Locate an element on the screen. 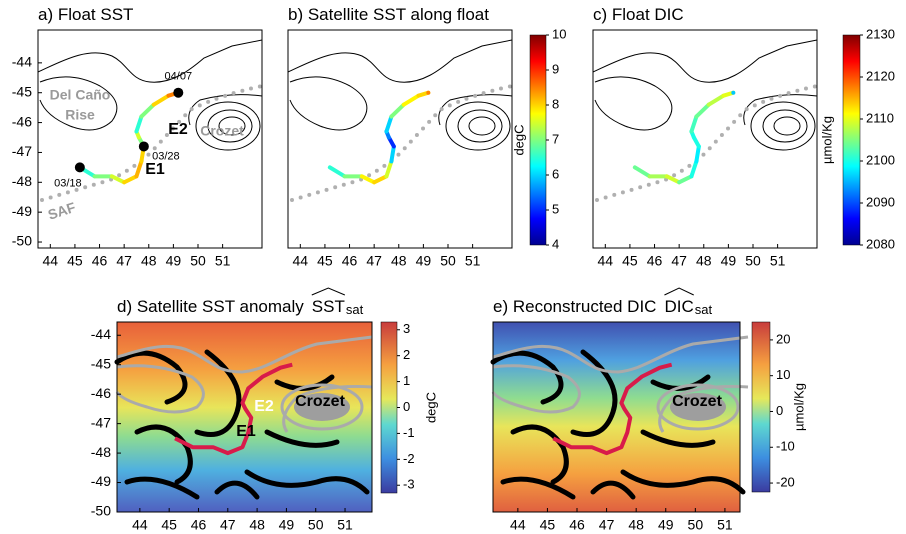 This screenshot has width=906, height=534. annotation: E1 is located at coordinates (246, 431).